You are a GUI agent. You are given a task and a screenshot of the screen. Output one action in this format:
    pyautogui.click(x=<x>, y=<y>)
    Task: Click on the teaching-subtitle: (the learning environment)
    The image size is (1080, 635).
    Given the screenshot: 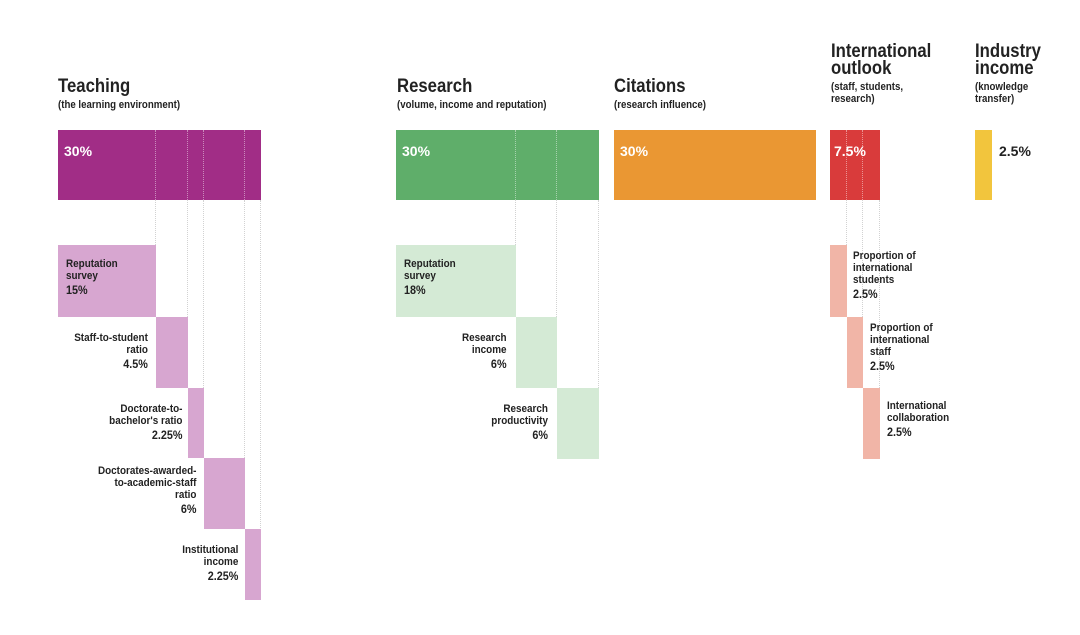 What is the action you would take?
    pyautogui.click(x=119, y=105)
    